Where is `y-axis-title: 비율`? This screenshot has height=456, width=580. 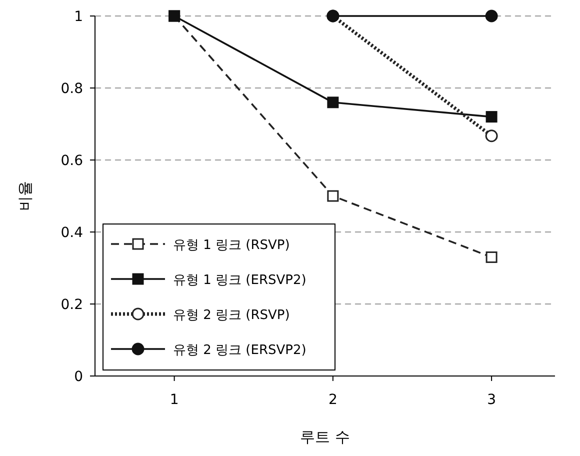 y-axis-title: 비율 is located at coordinates (25, 196).